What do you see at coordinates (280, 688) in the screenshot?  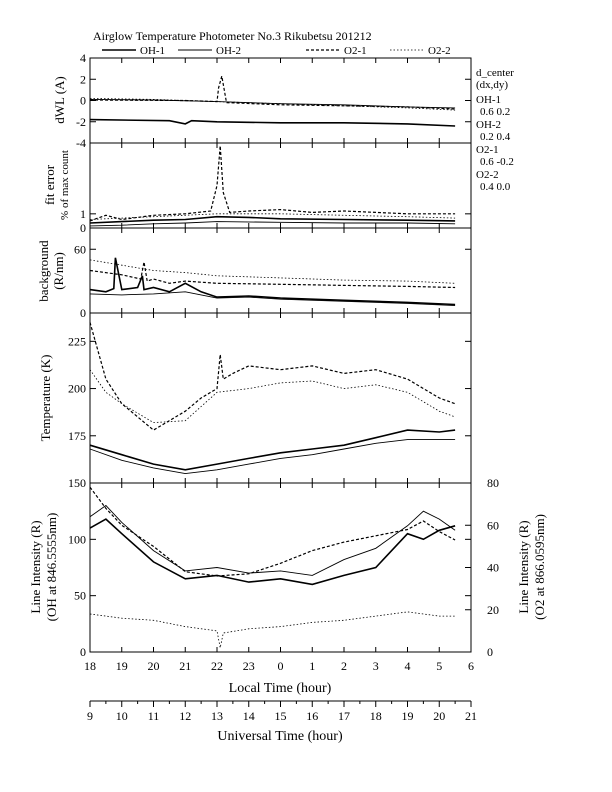 I see `local-time-axis-label: Local Time (hour)` at bounding box center [280, 688].